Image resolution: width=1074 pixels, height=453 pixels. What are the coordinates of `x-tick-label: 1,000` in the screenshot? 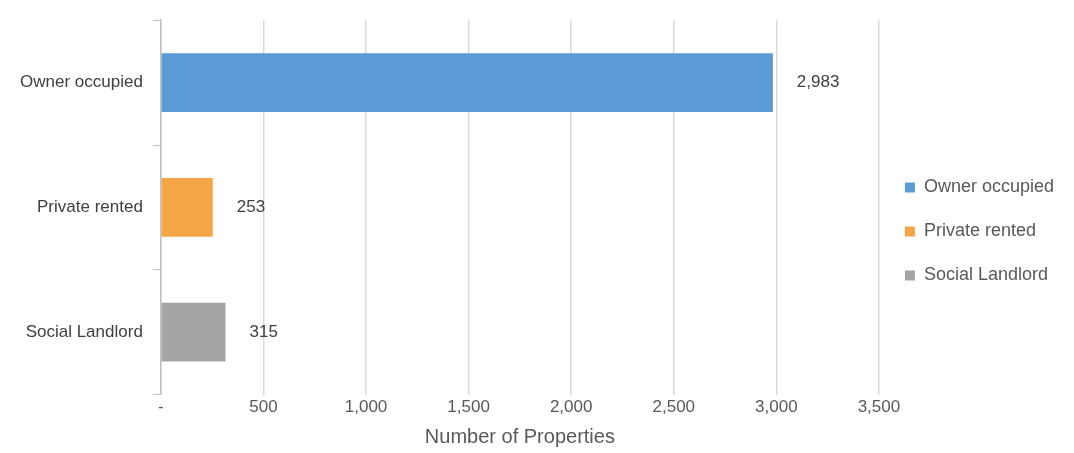 It's located at (366, 407).